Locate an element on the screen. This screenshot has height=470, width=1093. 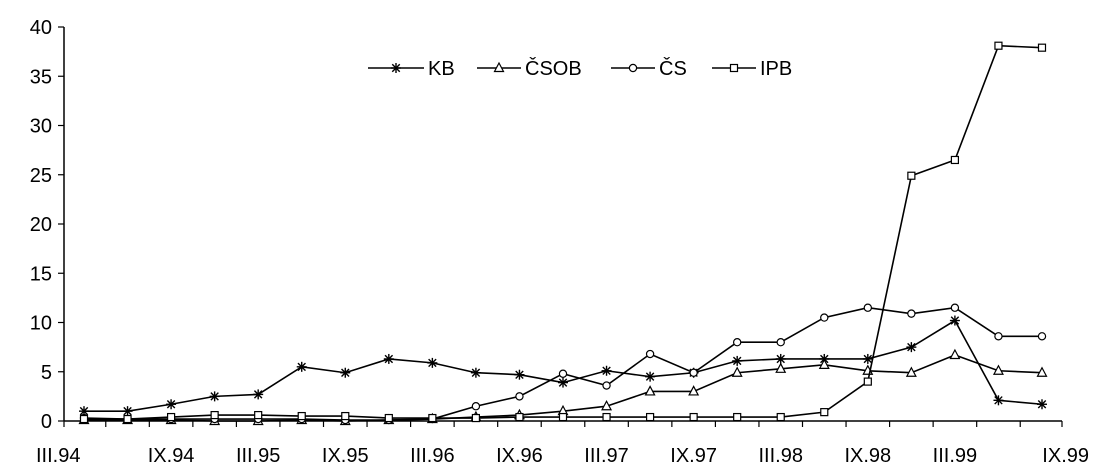
x-tick-label: IX.98 is located at coordinates (867, 456).